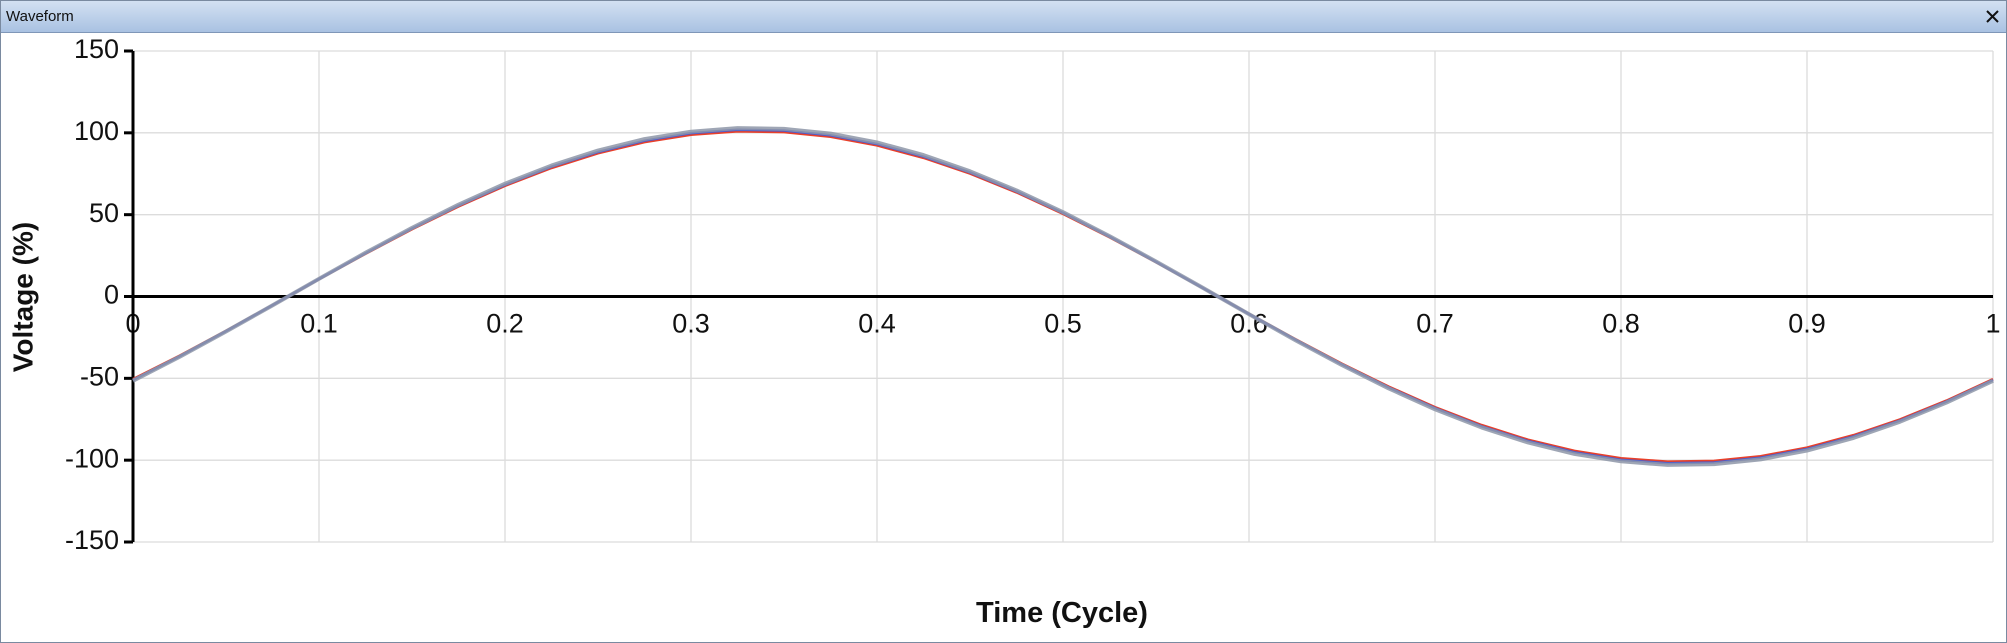 This screenshot has height=643, width=2007. What do you see at coordinates (691, 324) in the screenshot?
I see `x-tick-label: 0.3` at bounding box center [691, 324].